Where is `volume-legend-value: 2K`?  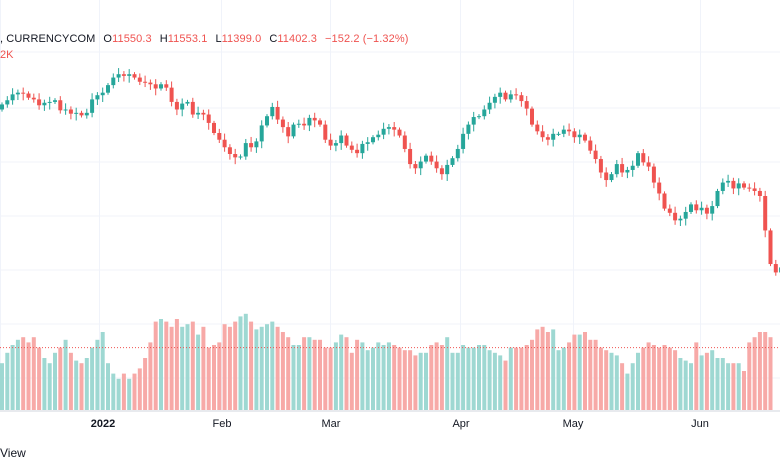
volume-legend-value: 2K is located at coordinates (7, 55).